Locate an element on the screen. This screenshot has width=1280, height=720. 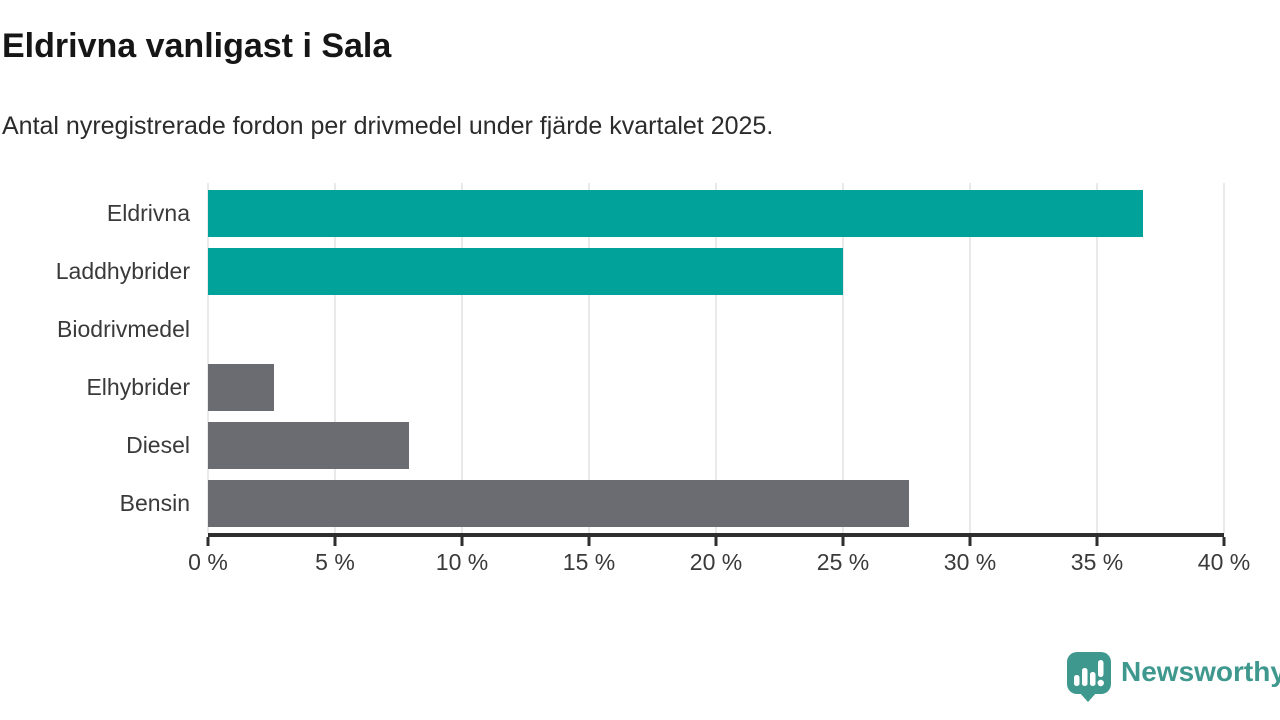
category-label: Laddhybrider is located at coordinates (122, 270).